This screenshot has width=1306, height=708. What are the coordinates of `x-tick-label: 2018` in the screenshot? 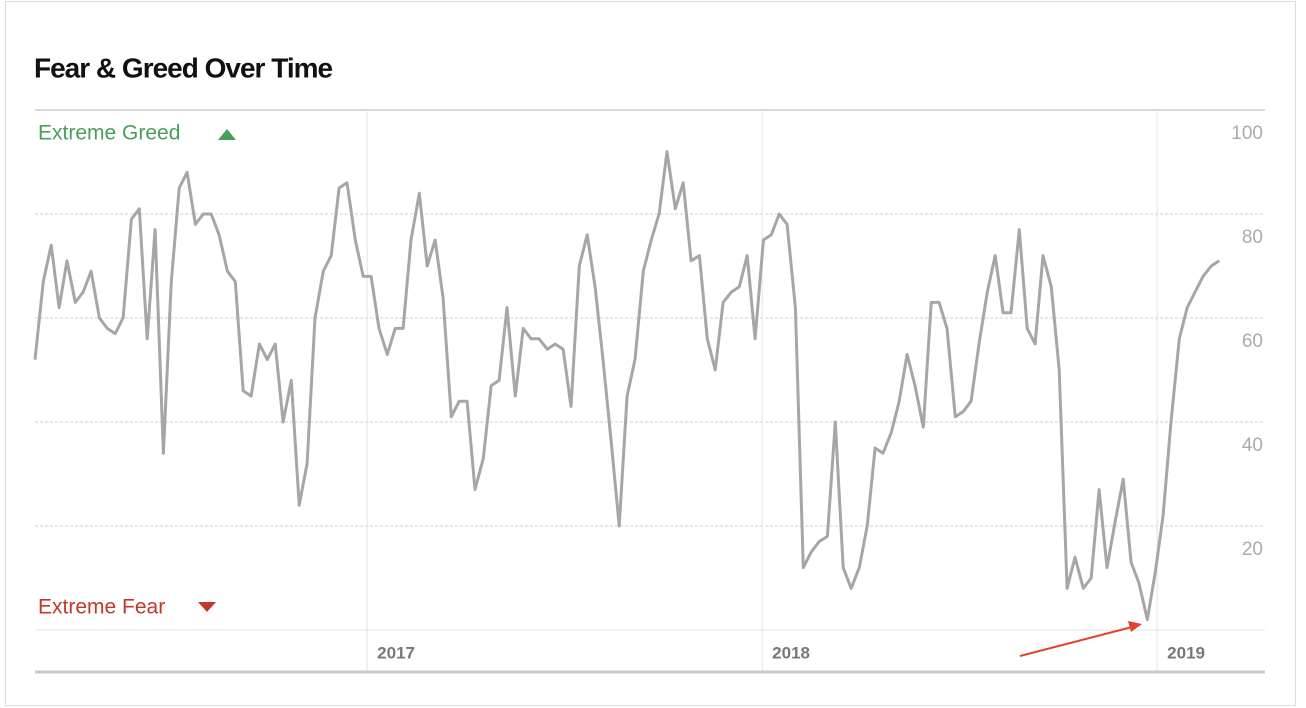 It's located at (791, 652).